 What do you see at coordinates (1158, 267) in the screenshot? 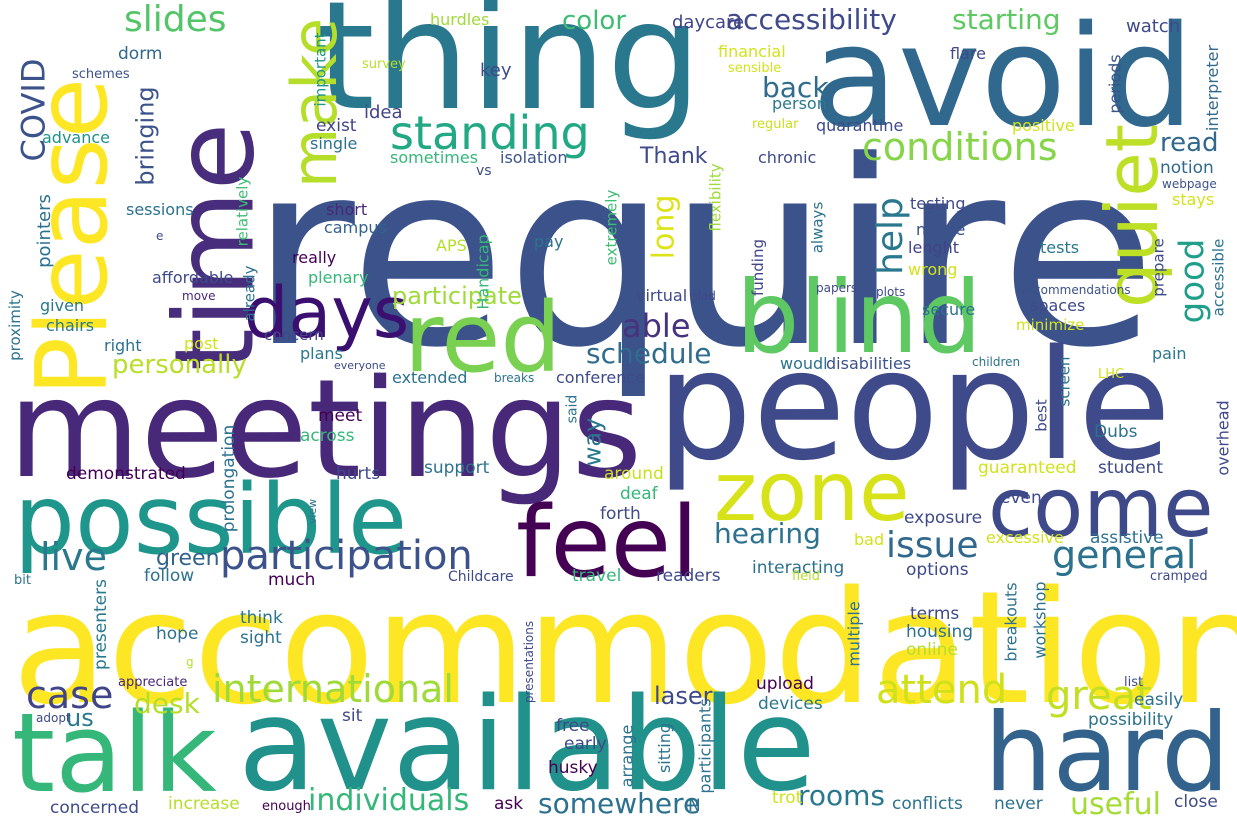
I see `word-prepare: prepare` at bounding box center [1158, 267].